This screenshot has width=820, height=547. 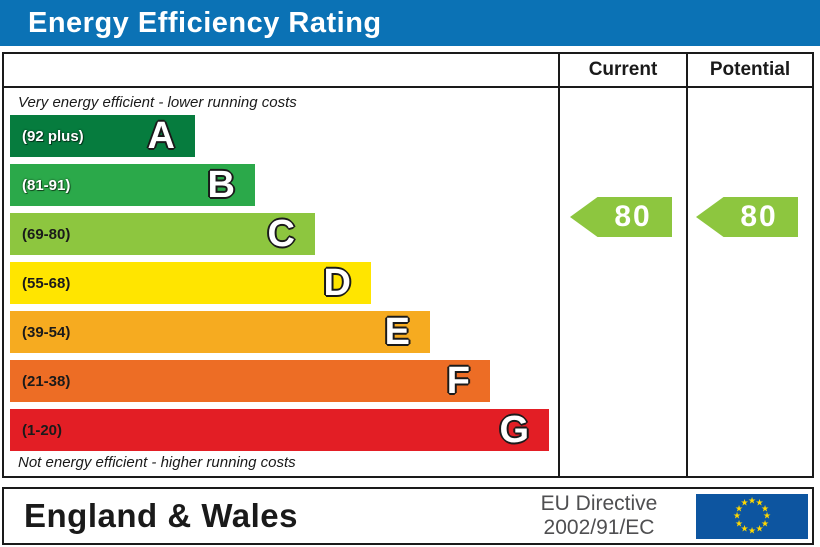 What do you see at coordinates (752, 516) in the screenshot?
I see `eu-flag: ★ ★ ★ ★ ★ ★ ★ ★ ★ ★ ★ ★` at bounding box center [752, 516].